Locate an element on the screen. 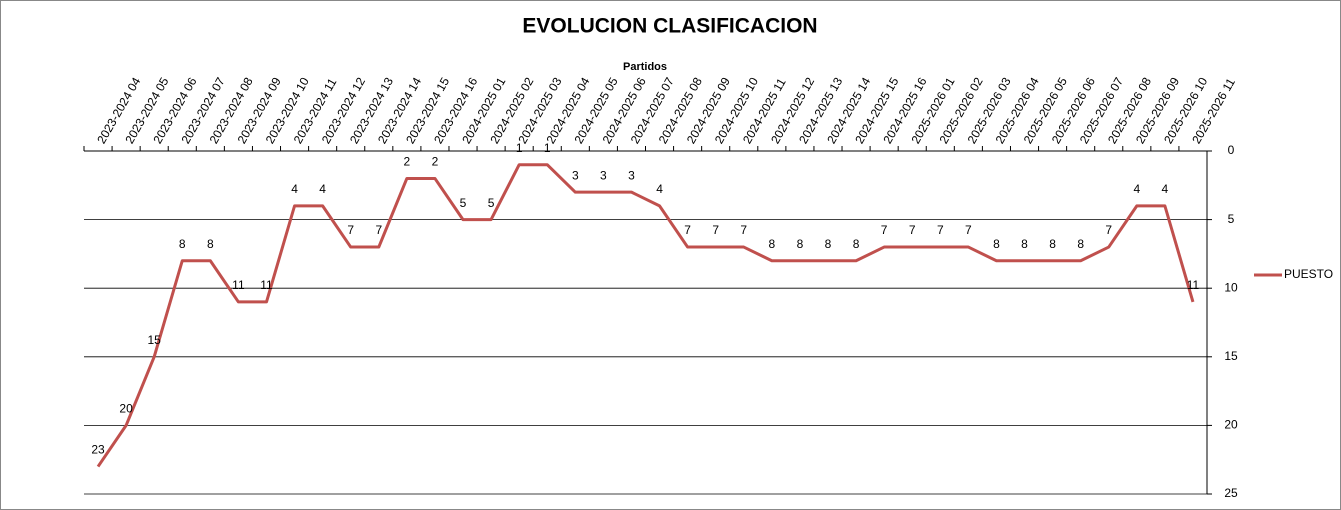  data-label: 23 is located at coordinates (98, 450).